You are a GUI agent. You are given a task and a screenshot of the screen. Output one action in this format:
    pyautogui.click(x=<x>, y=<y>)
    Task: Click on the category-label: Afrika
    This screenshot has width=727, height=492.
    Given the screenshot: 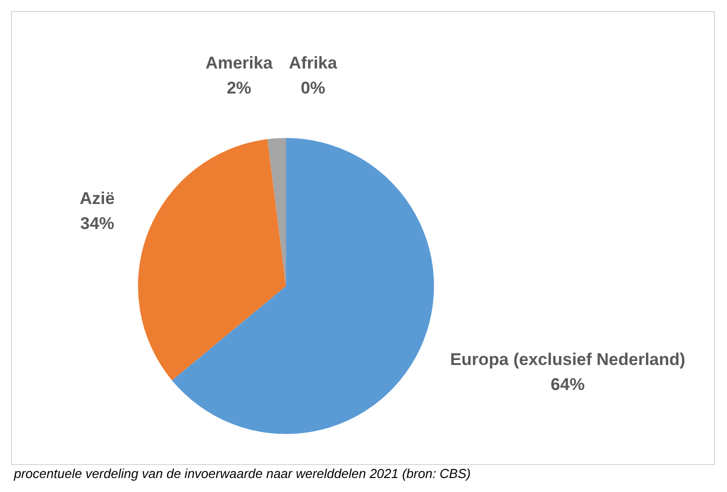 What is the action you would take?
    pyautogui.click(x=313, y=63)
    